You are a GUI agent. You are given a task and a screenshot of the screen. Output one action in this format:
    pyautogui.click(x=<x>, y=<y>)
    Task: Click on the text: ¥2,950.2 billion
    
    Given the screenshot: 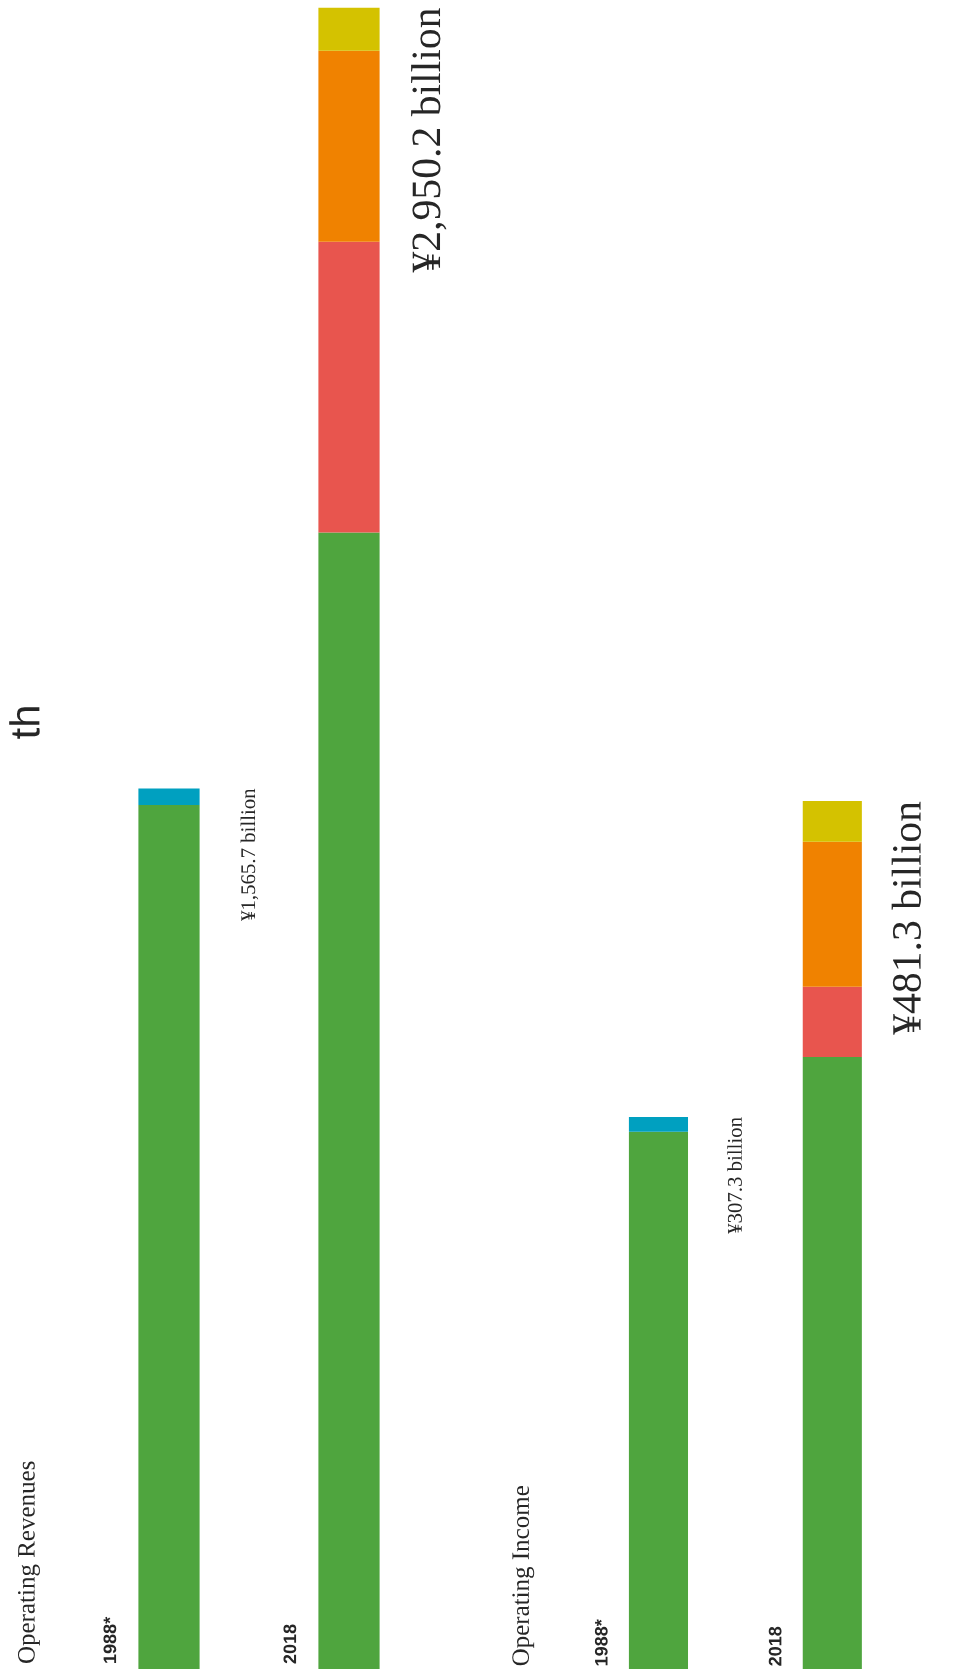 What is the action you would take?
    pyautogui.click(x=429, y=140)
    